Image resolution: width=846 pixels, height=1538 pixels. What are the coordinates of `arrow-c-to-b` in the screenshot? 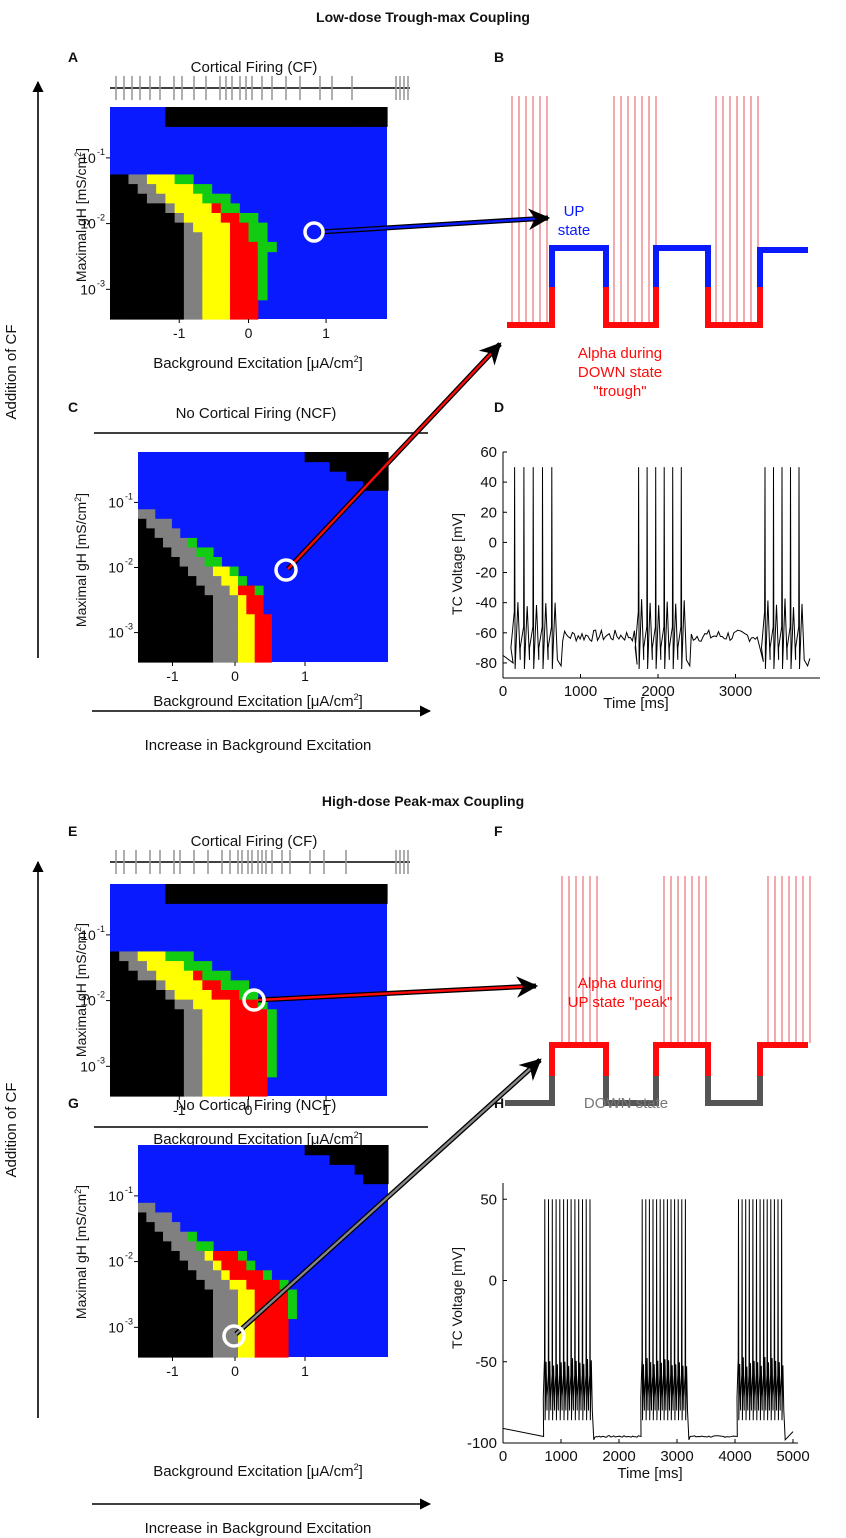 It's located at (394, 456).